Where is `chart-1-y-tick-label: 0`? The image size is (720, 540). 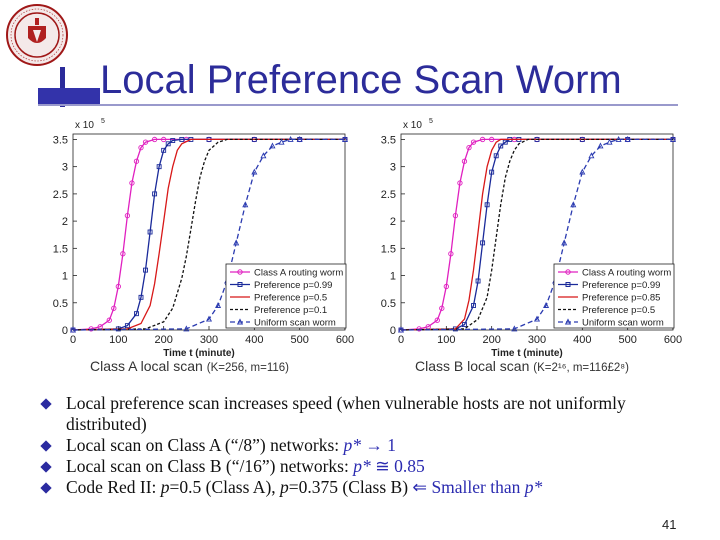
chart-1-y-tick-label: 0 is located at coordinates (393, 331).